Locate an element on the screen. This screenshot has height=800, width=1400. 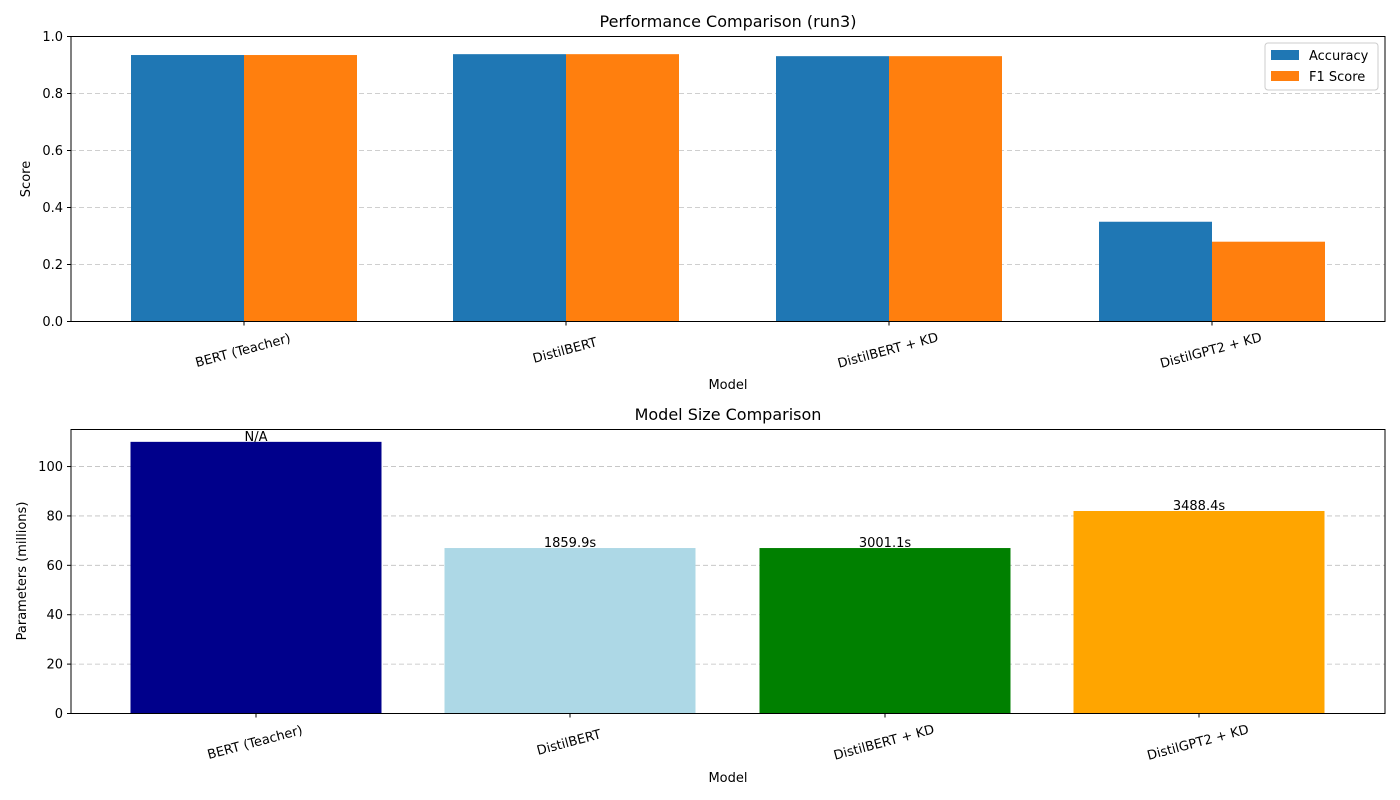
y-tick-label: 0 is located at coordinates (59, 714).